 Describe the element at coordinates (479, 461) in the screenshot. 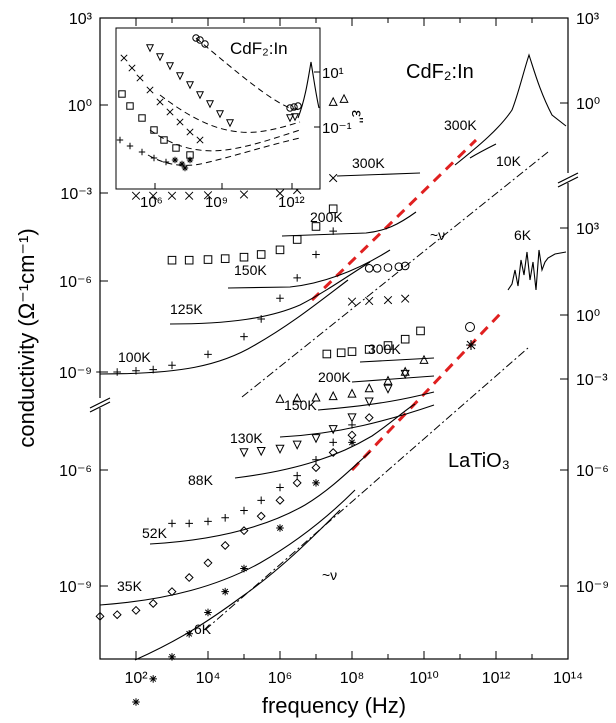

I see `latio3-label: LaTiO₃` at that location.